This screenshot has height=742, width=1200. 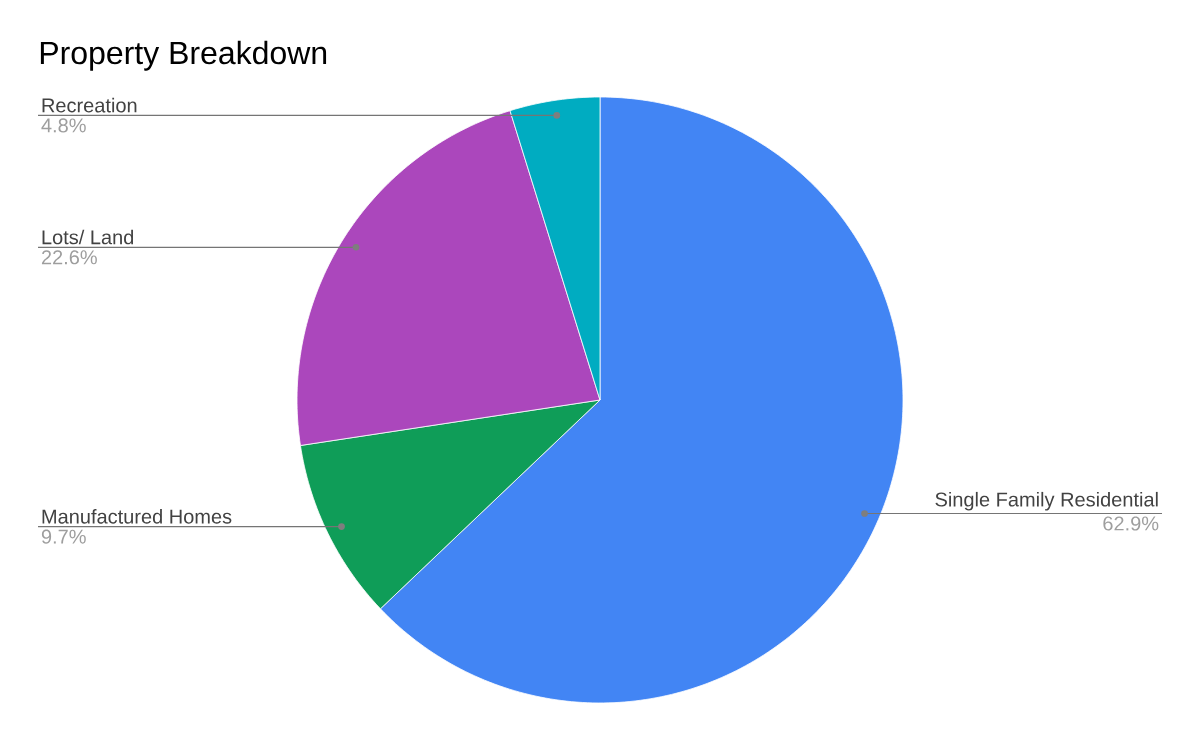 I want to click on slice-label: Lots/ Land, so click(x=88, y=237).